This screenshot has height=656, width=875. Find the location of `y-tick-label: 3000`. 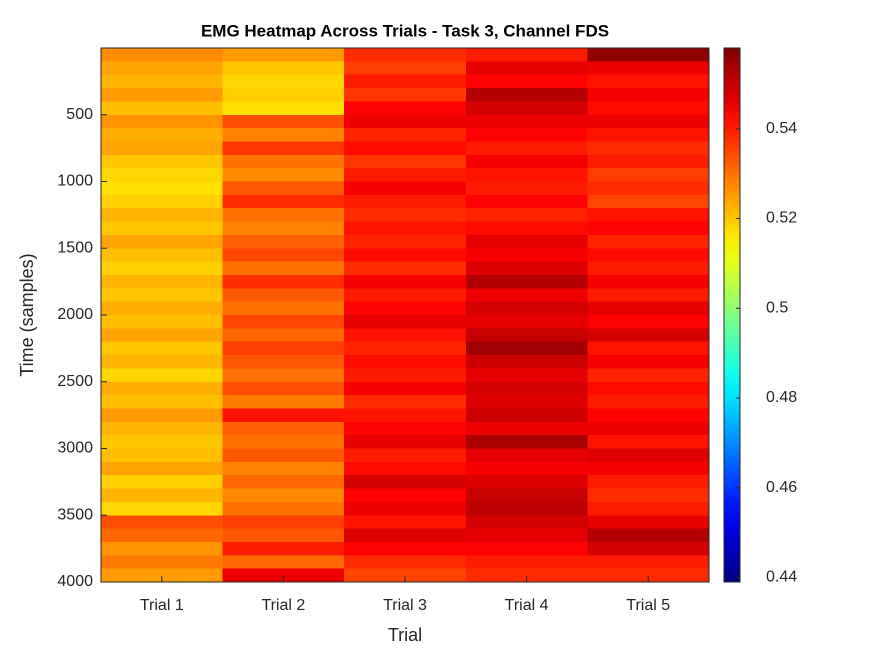

y-tick-label: 3000 is located at coordinates (75, 448).